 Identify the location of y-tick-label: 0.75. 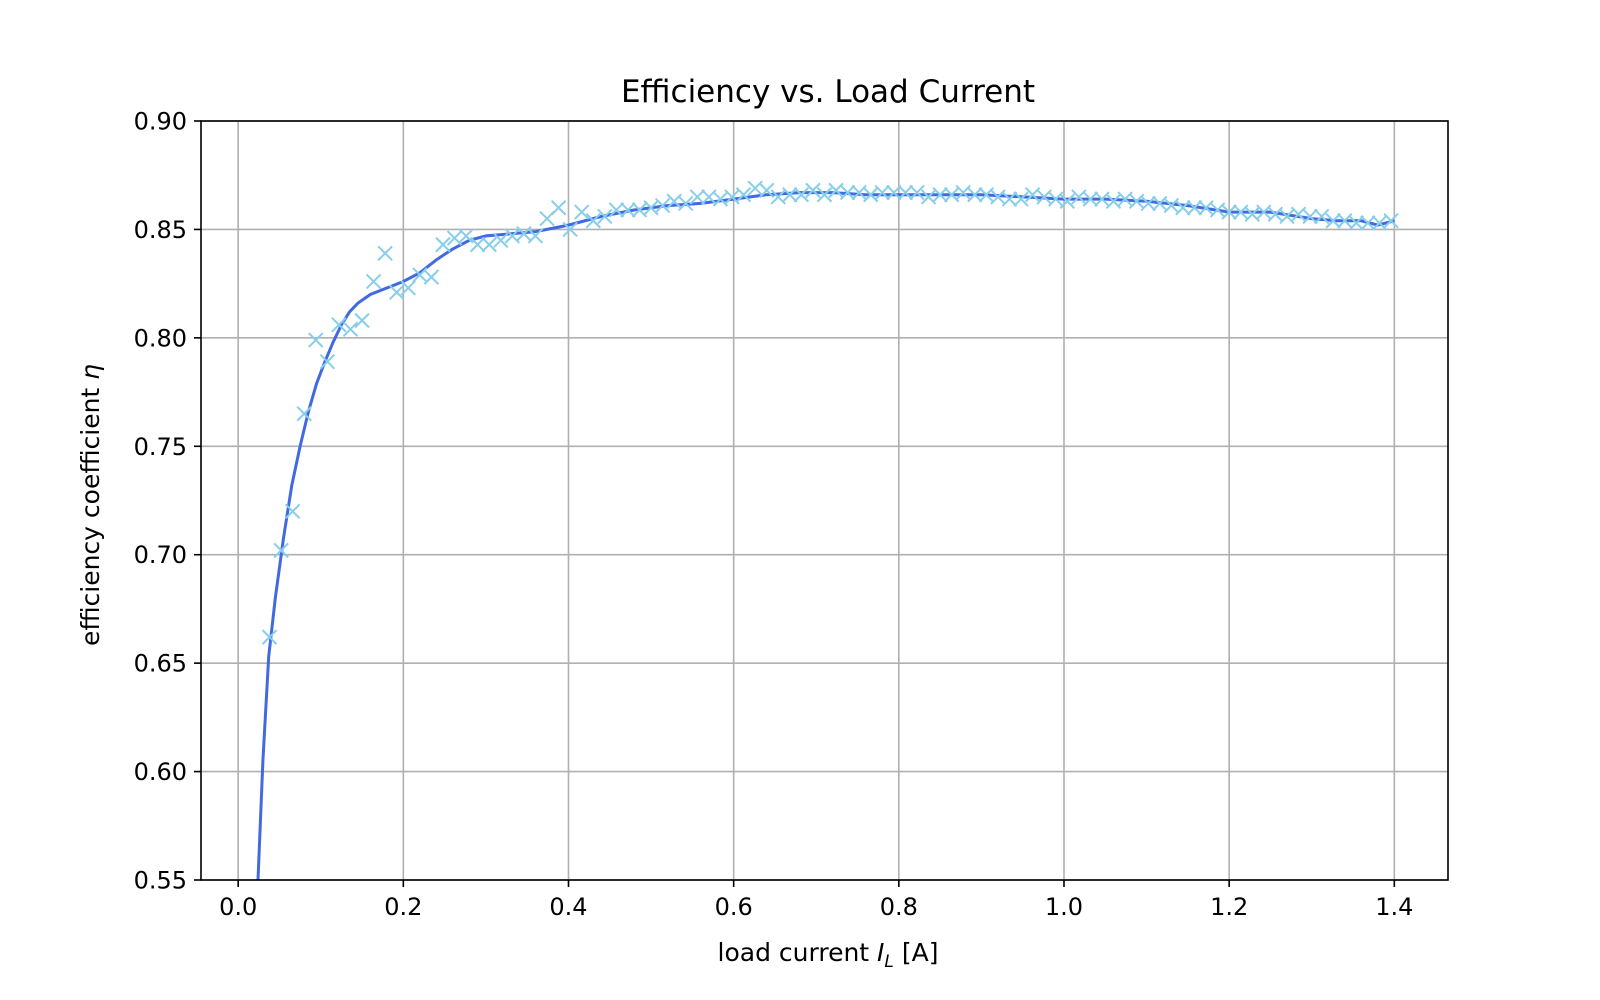
(160, 447).